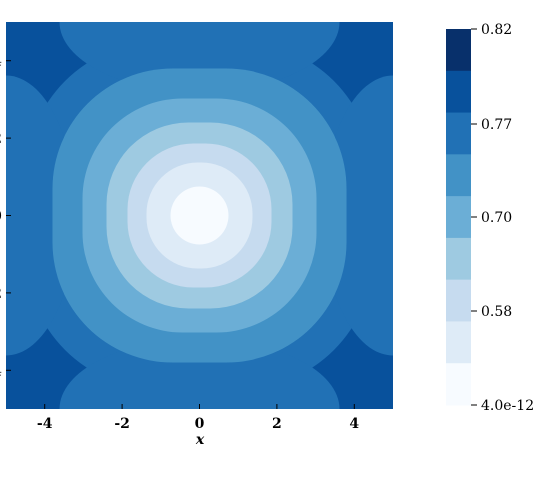 The width and height of the screenshot is (538, 483). What do you see at coordinates (1, 217) in the screenshot?
I see `y-tick-label: 0` at bounding box center [1, 217].